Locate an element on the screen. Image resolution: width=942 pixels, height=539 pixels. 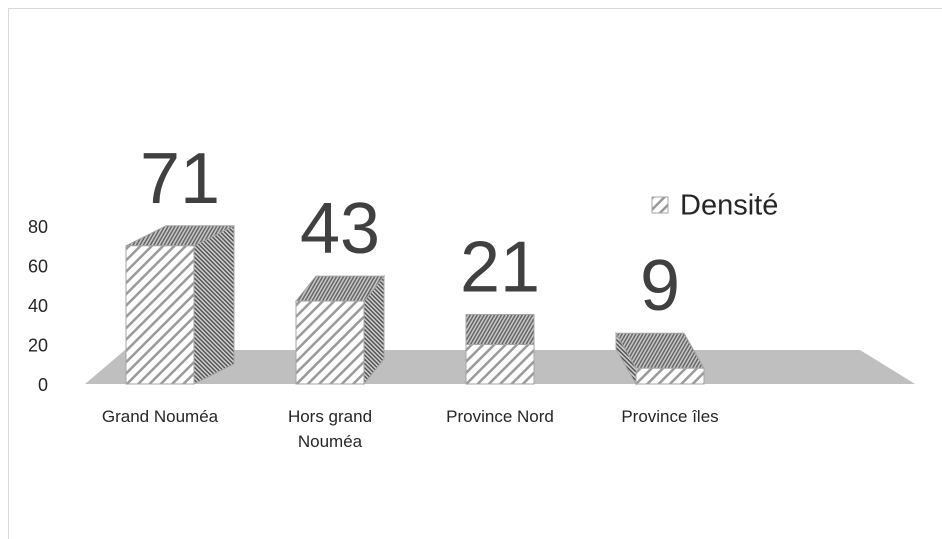
data-label: 43 is located at coordinates (340, 229).